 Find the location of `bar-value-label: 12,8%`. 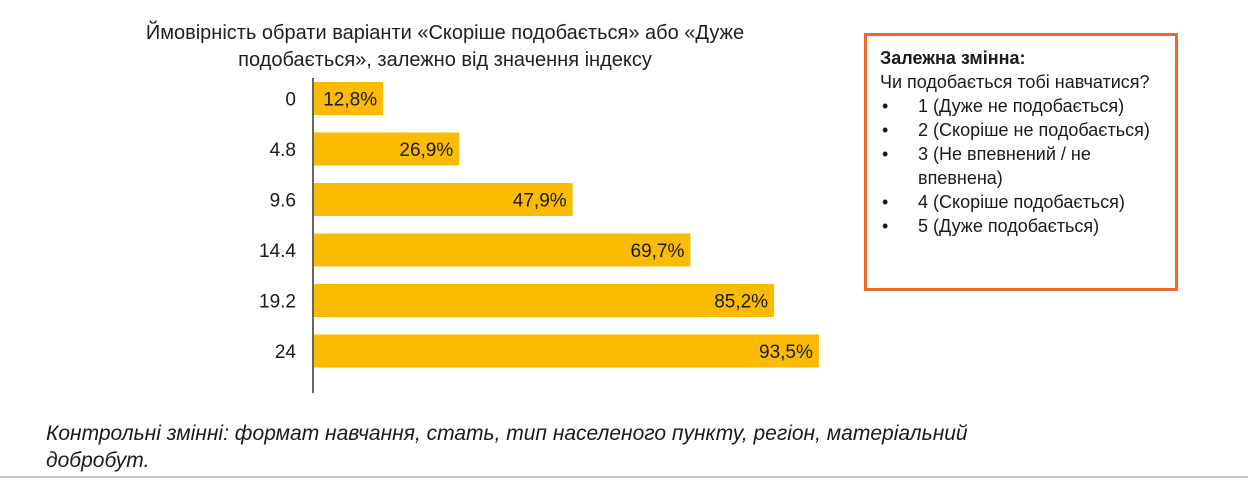

bar-value-label: 12,8% is located at coordinates (350, 100).